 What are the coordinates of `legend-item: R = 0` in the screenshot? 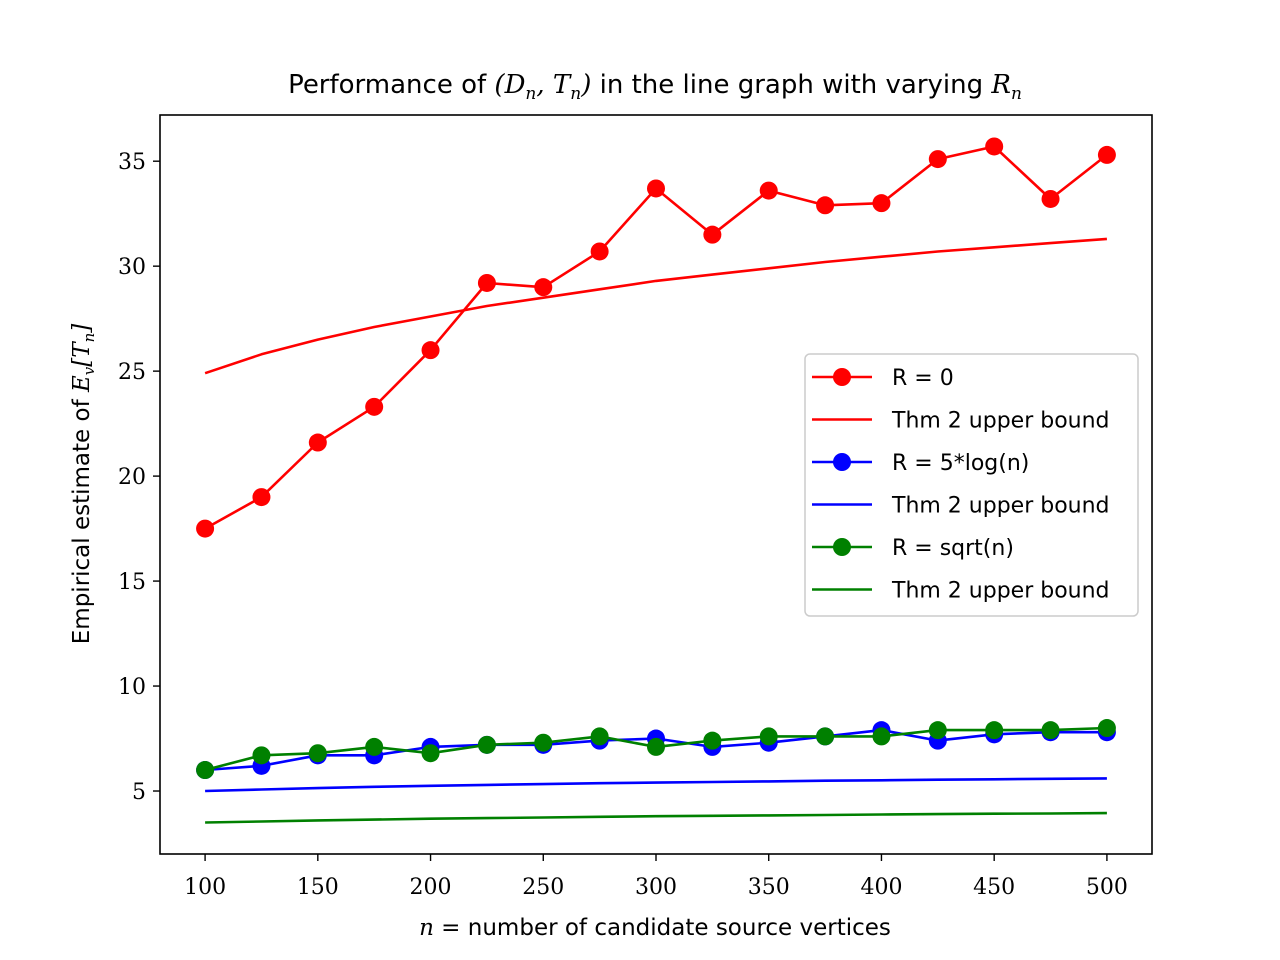 It's located at (883, 378).